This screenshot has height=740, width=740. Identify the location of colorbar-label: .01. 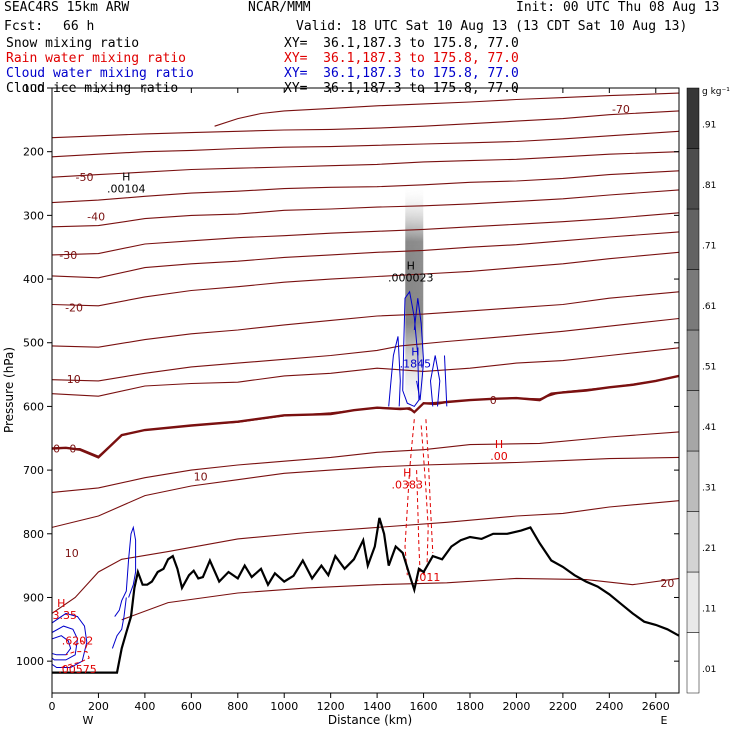
(709, 670).